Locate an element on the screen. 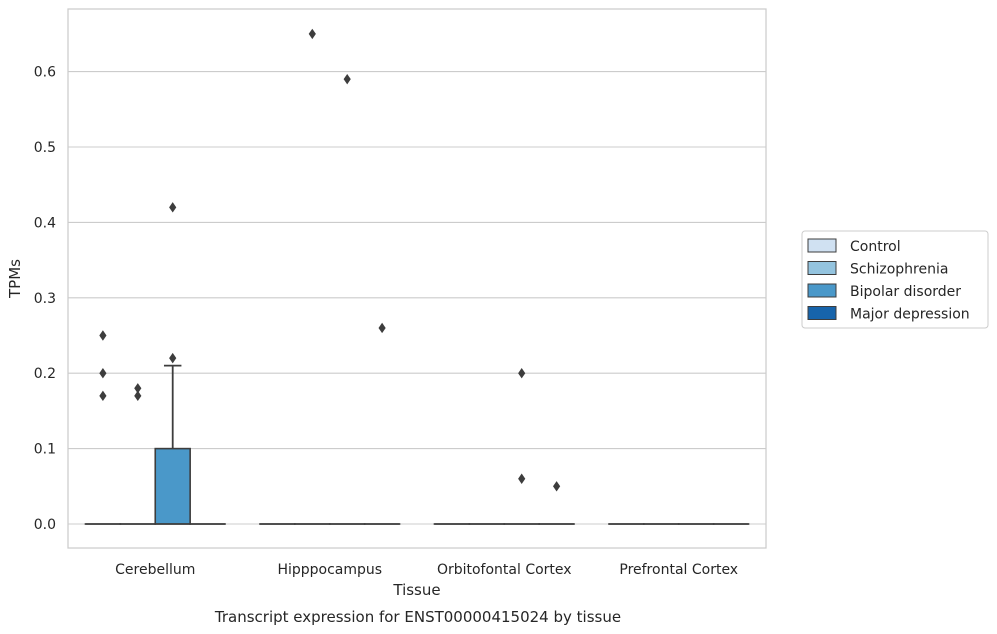 The width and height of the screenshot is (997, 634). y-tick-label: 0.5 is located at coordinates (45, 148).